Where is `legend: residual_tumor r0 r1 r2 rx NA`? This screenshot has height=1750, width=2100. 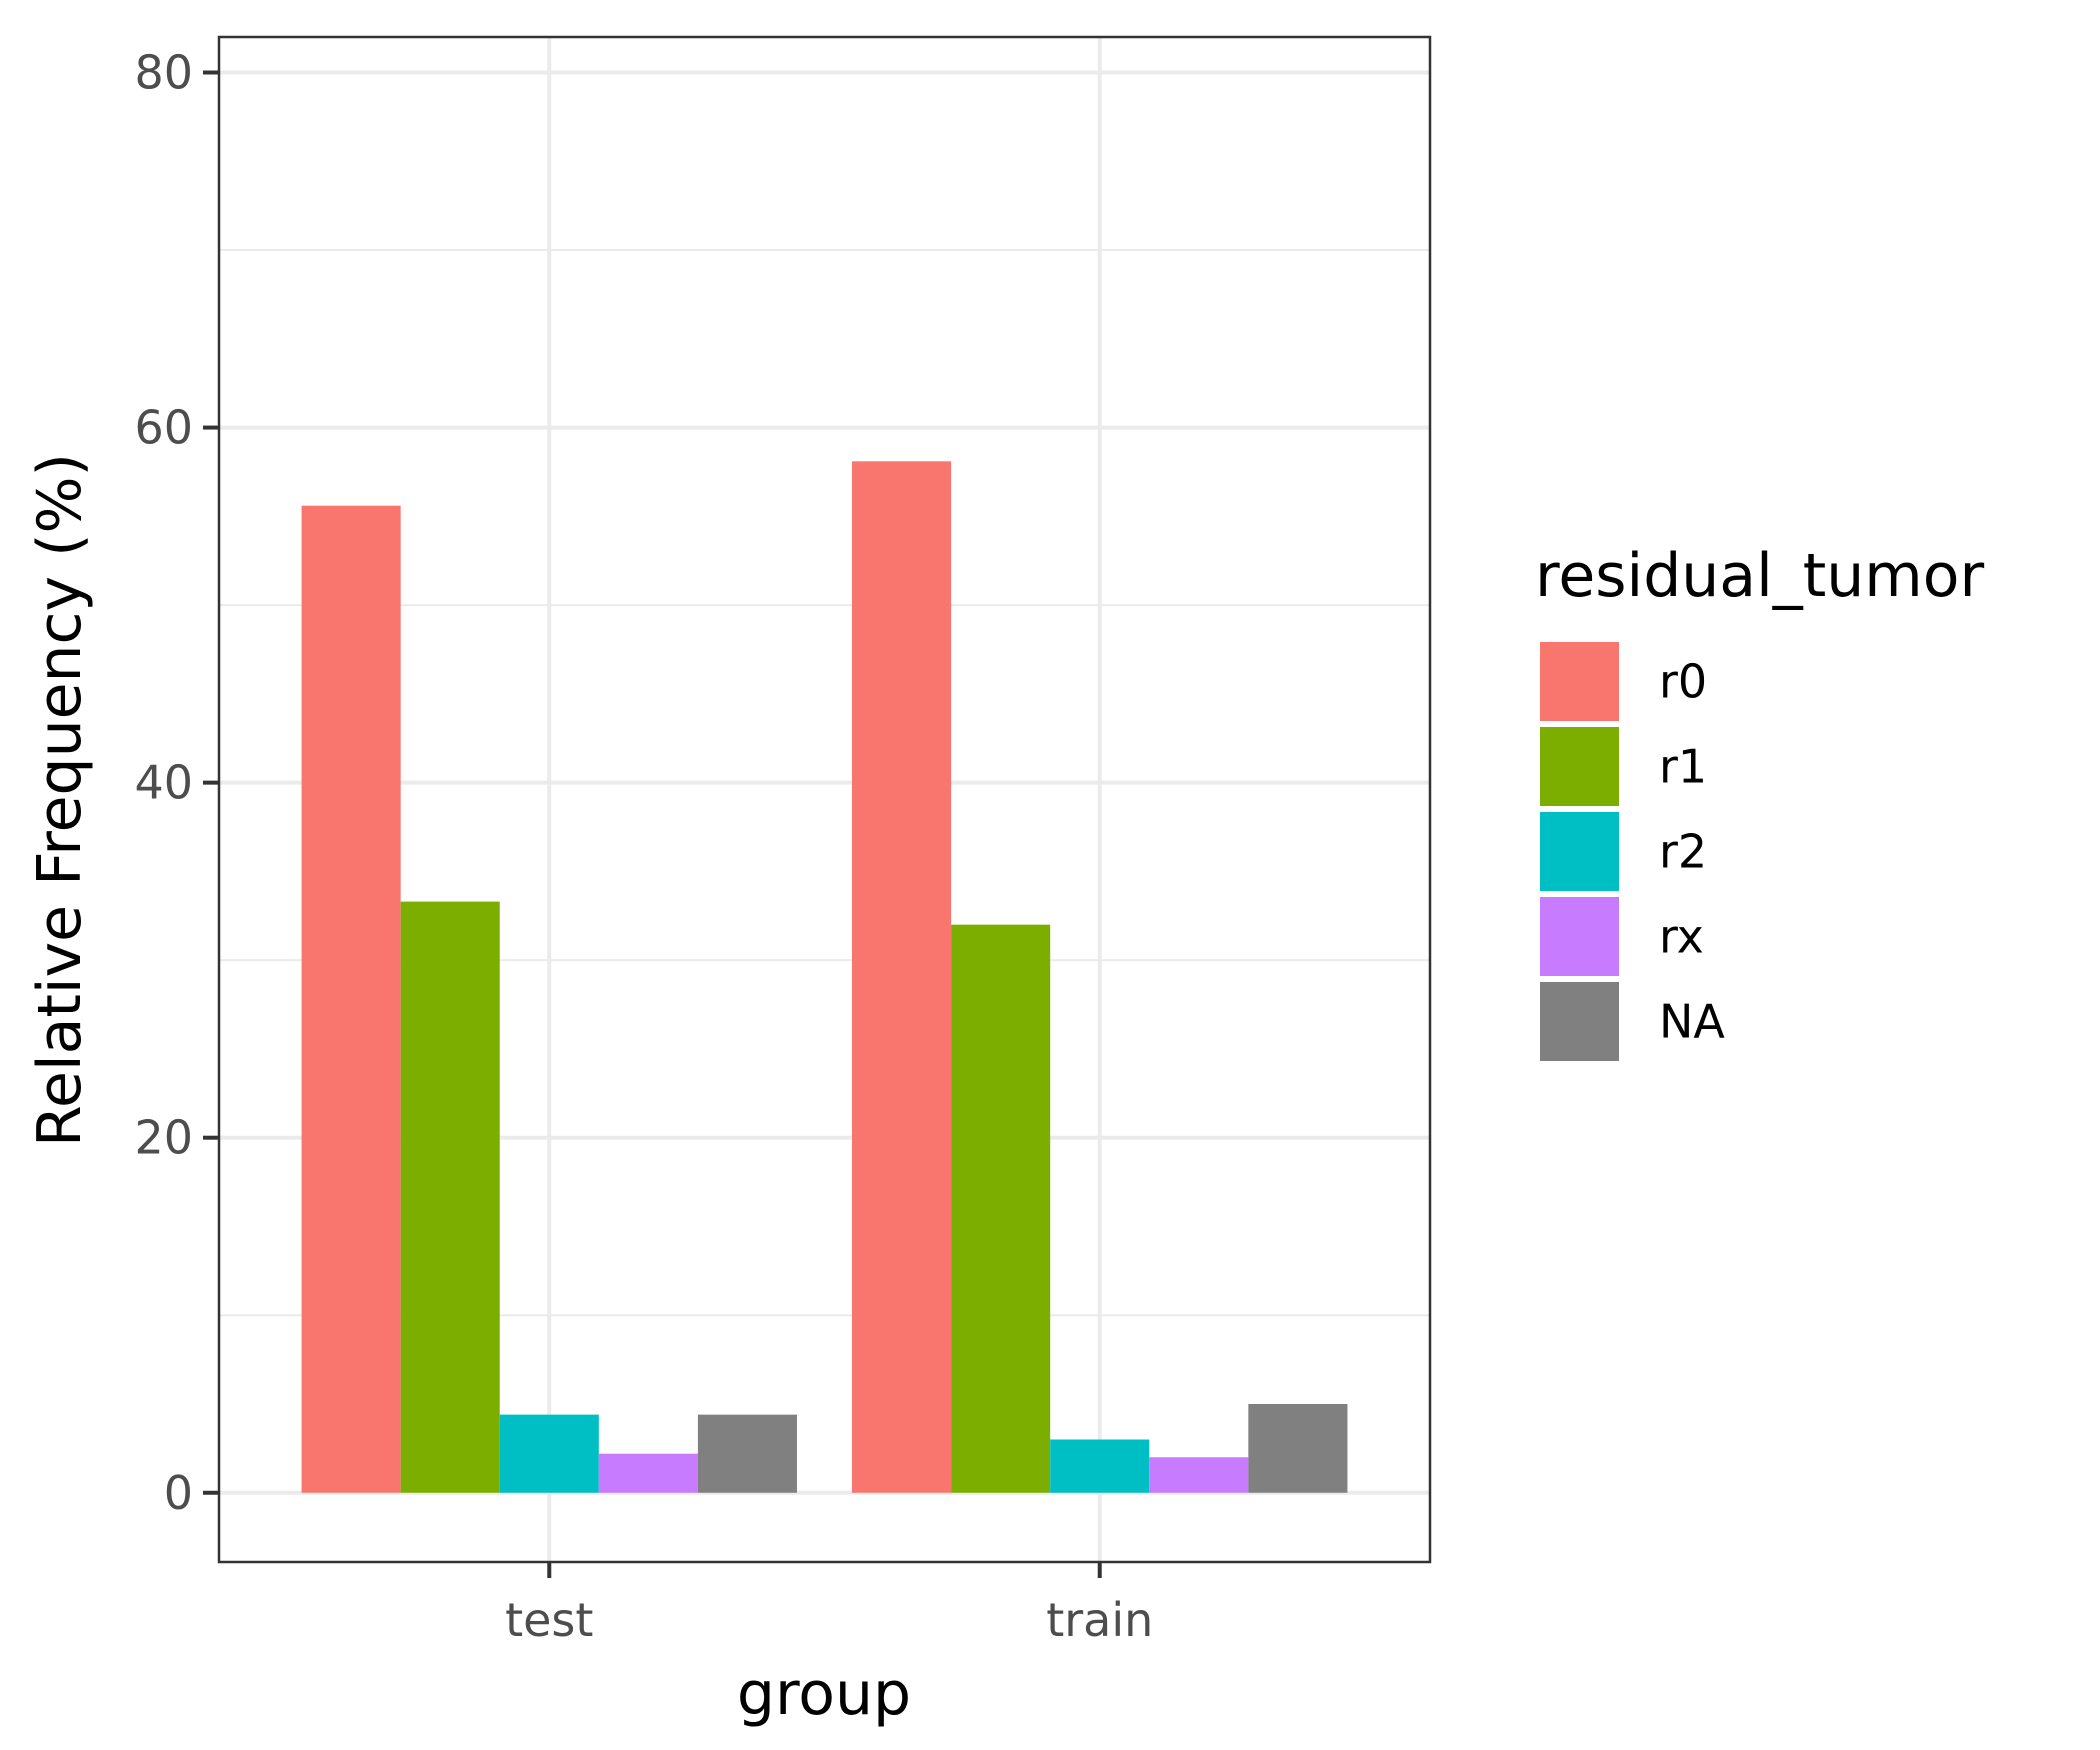
legend: residual_tumor r0 r1 r2 rx NA is located at coordinates (1759, 801).